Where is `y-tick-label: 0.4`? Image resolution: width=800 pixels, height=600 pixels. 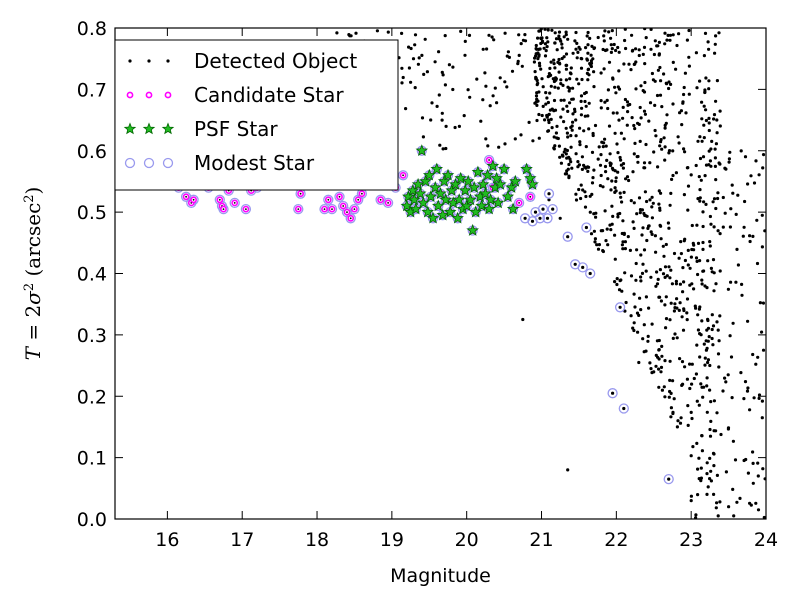 y-tick-label: 0.4 is located at coordinates (92, 275).